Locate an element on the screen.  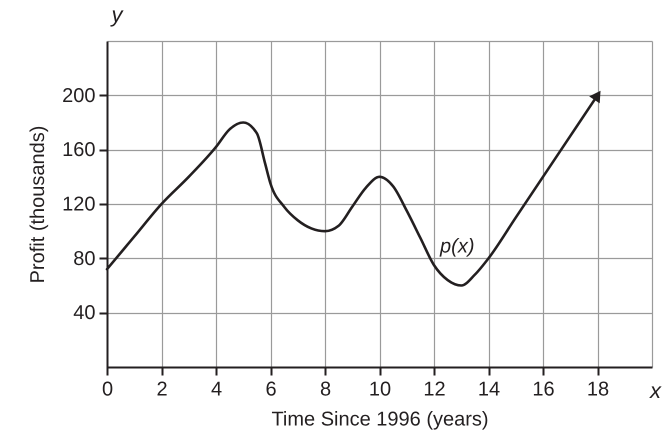
series-label: p(x) is located at coordinates (456, 246).